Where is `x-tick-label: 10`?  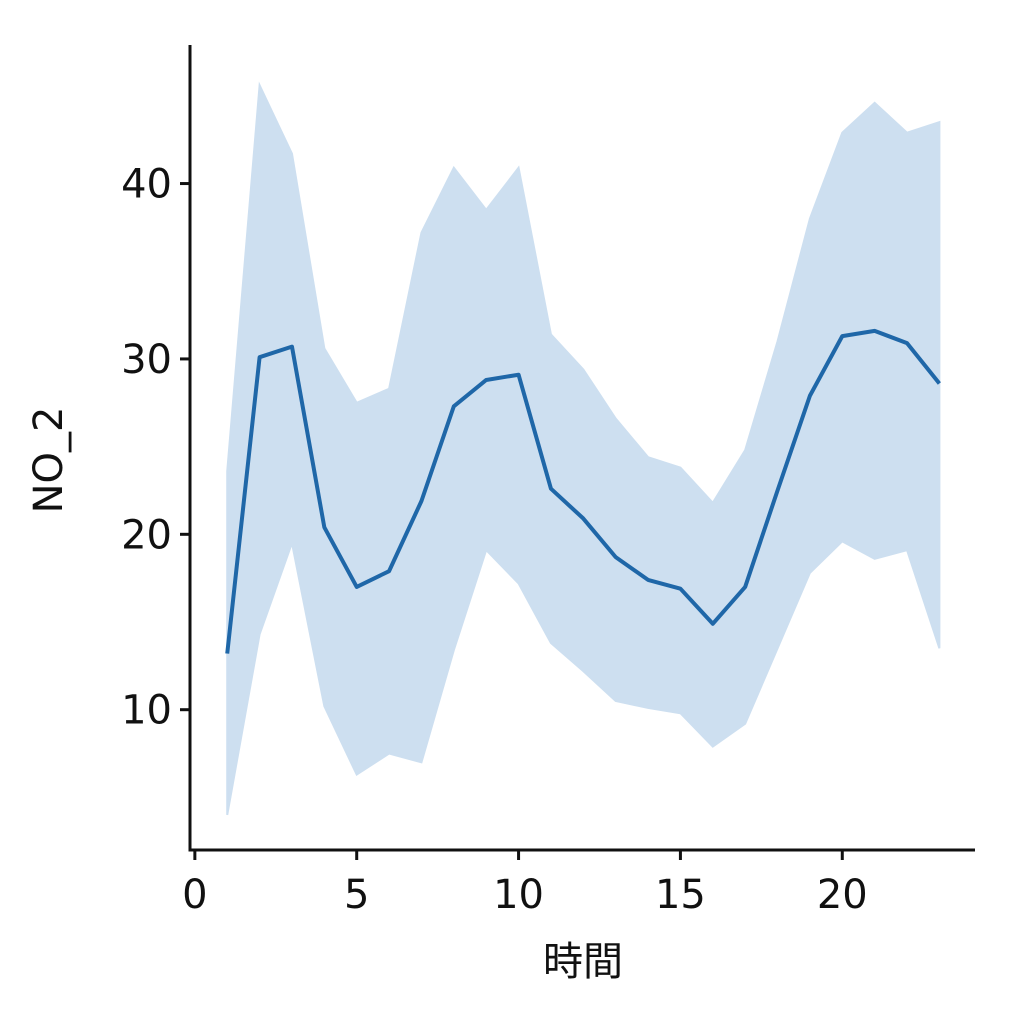
x-tick-label: 10 is located at coordinates (518, 895).